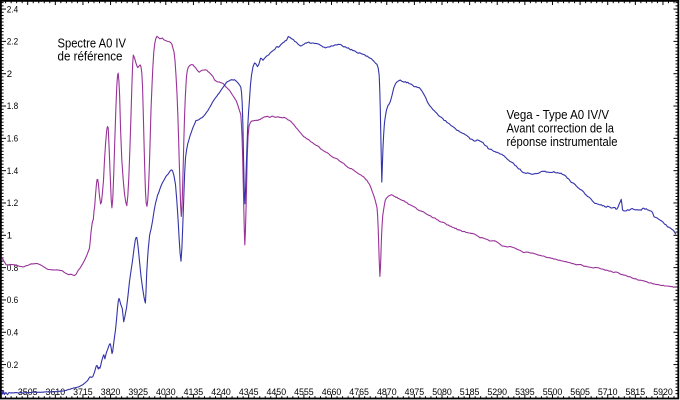  I want to click on svg-text: 3715, so click(83, 392).